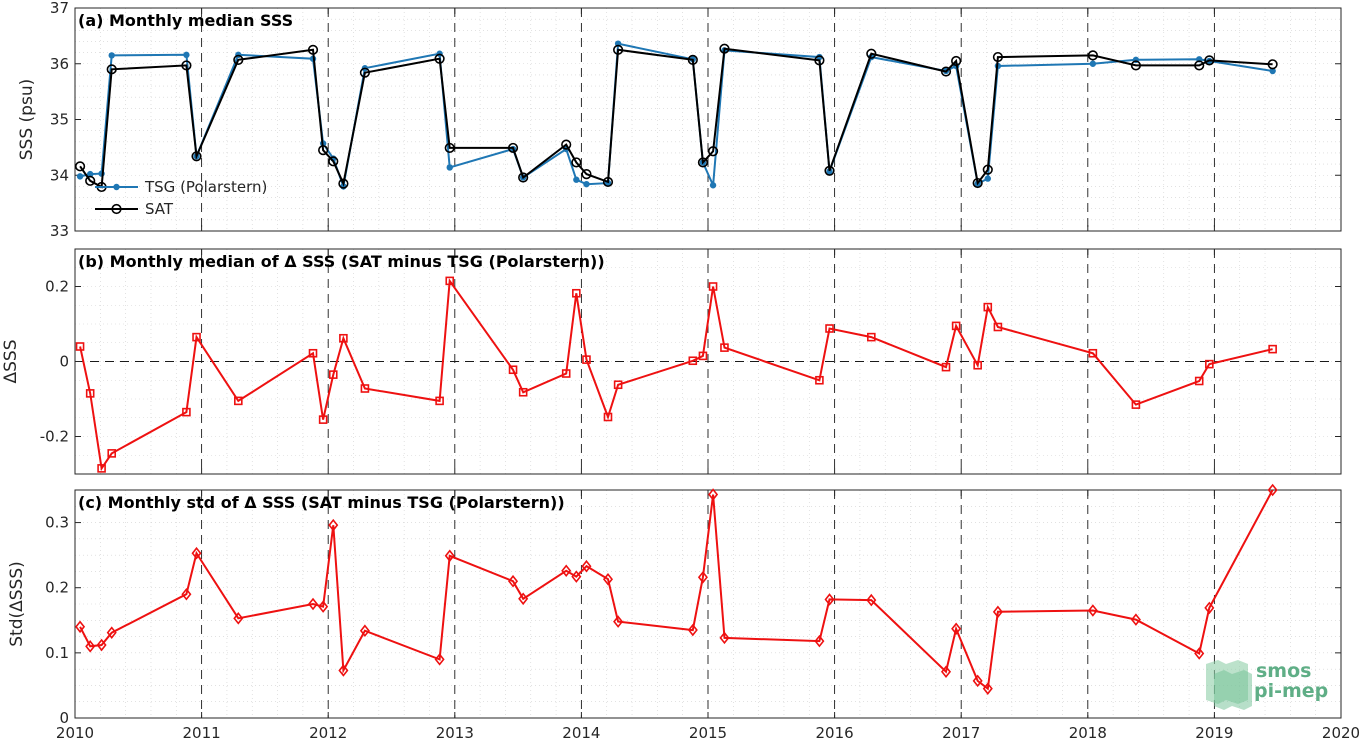 The width and height of the screenshot is (1364, 745). I want to click on y-tick-label: -0.2, so click(54, 437).